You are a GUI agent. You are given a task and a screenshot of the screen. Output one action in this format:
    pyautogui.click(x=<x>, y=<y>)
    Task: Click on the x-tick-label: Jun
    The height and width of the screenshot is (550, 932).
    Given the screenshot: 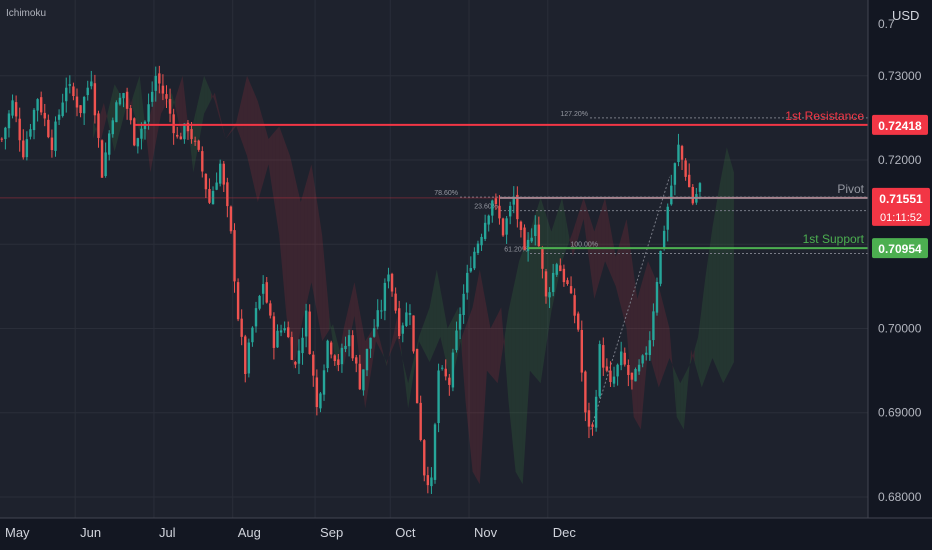 What is the action you would take?
    pyautogui.click(x=90, y=532)
    